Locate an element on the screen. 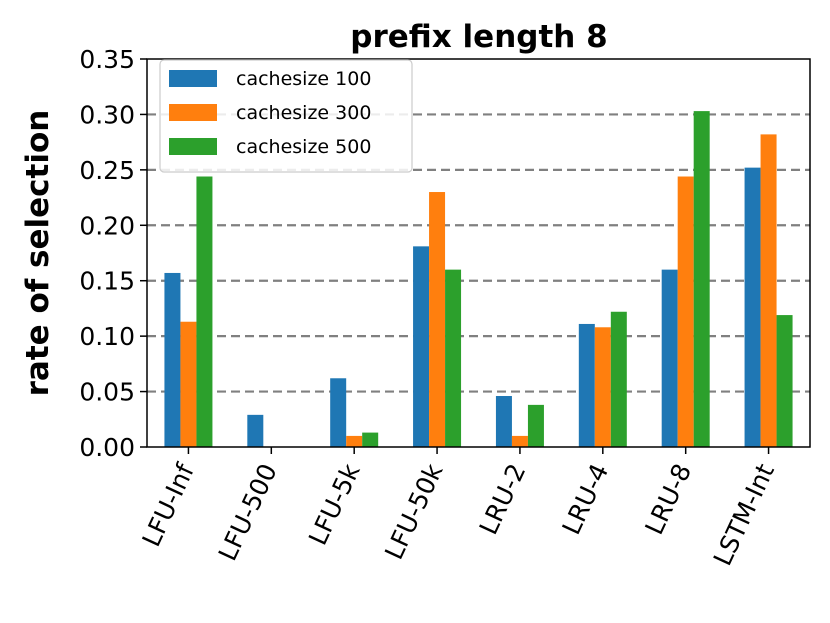 The width and height of the screenshot is (830, 623). x-tick-label: LSTM-Int is located at coordinates (744, 514).